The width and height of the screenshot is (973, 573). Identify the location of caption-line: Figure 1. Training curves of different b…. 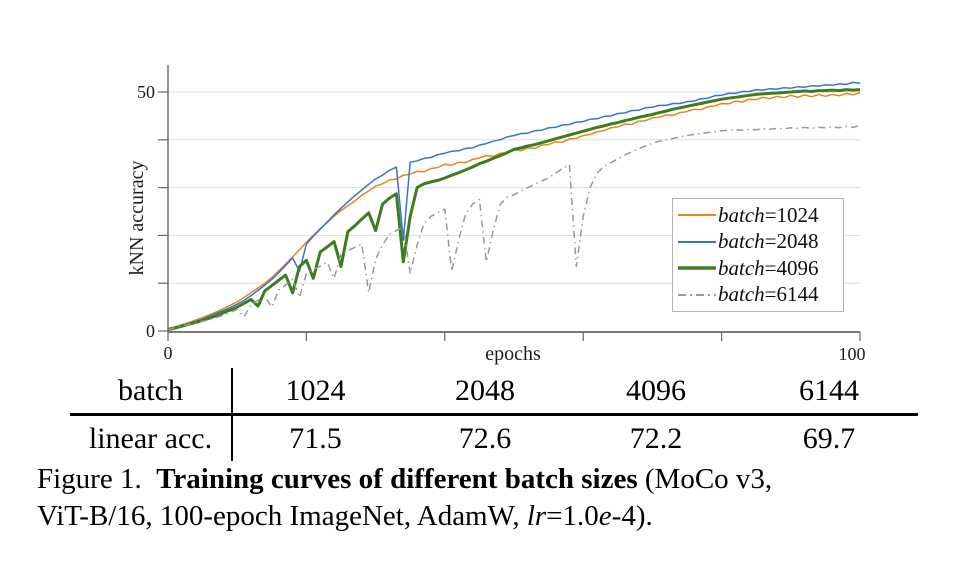
(494, 479).